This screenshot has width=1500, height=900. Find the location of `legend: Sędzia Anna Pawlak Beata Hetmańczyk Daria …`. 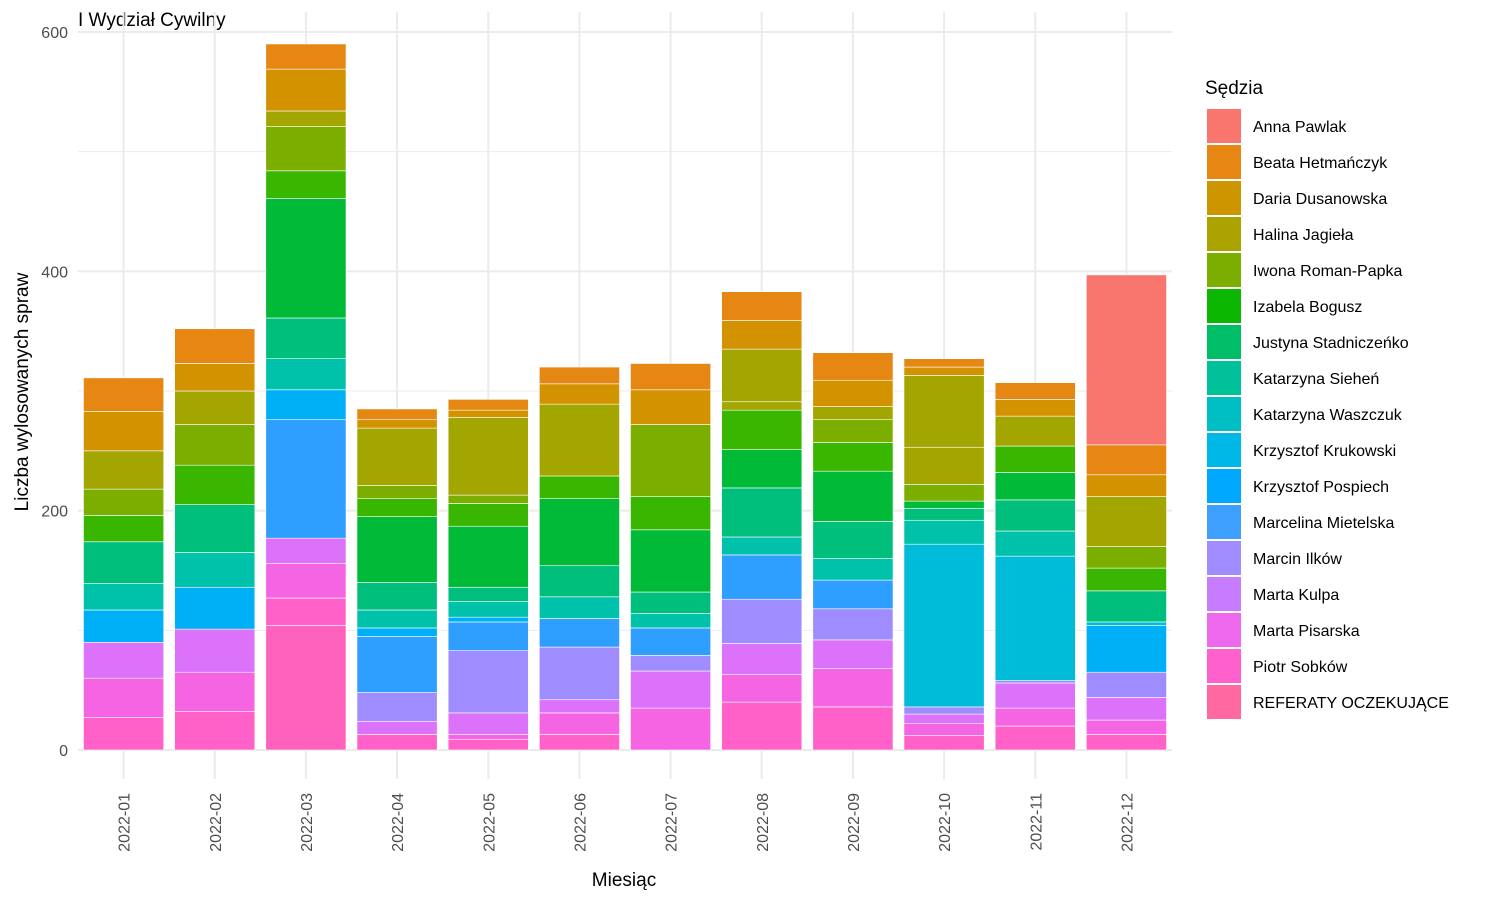

legend: Sędzia Anna Pawlak Beata Hetmańczyk Daria … is located at coordinates (1327, 398).